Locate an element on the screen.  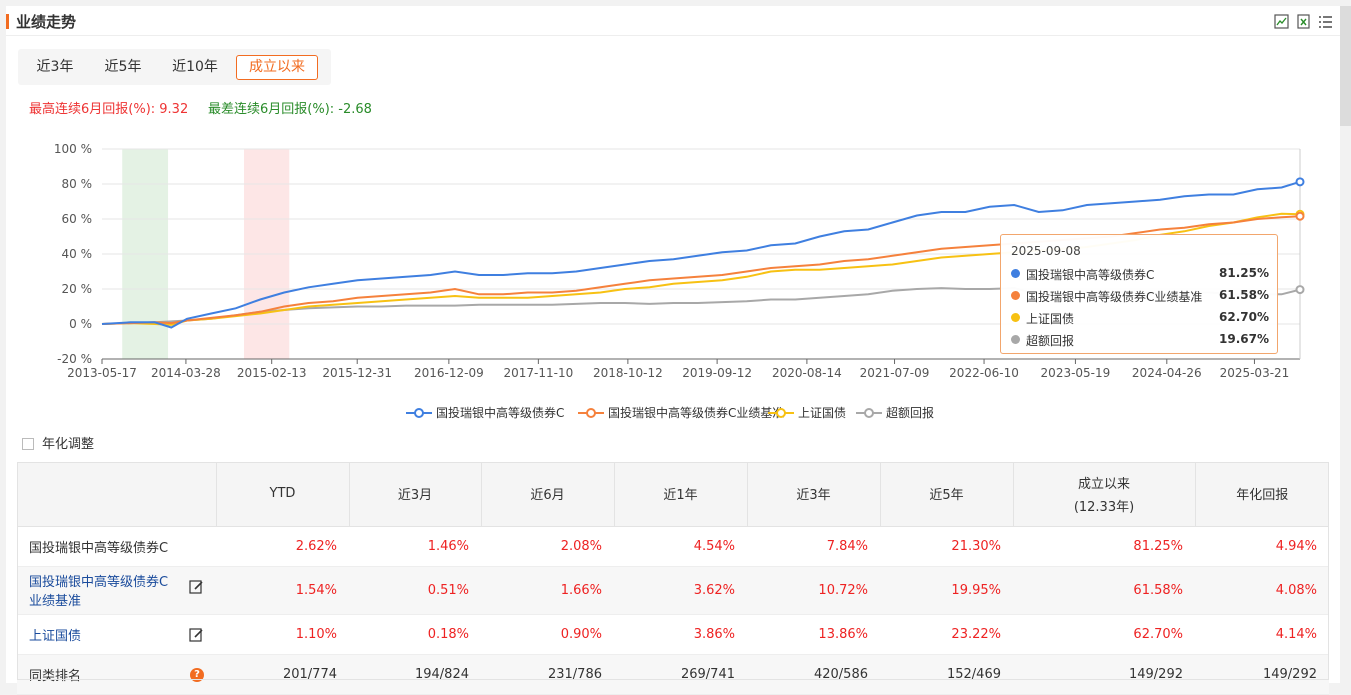
help-icon: ? is located at coordinates (197, 674).